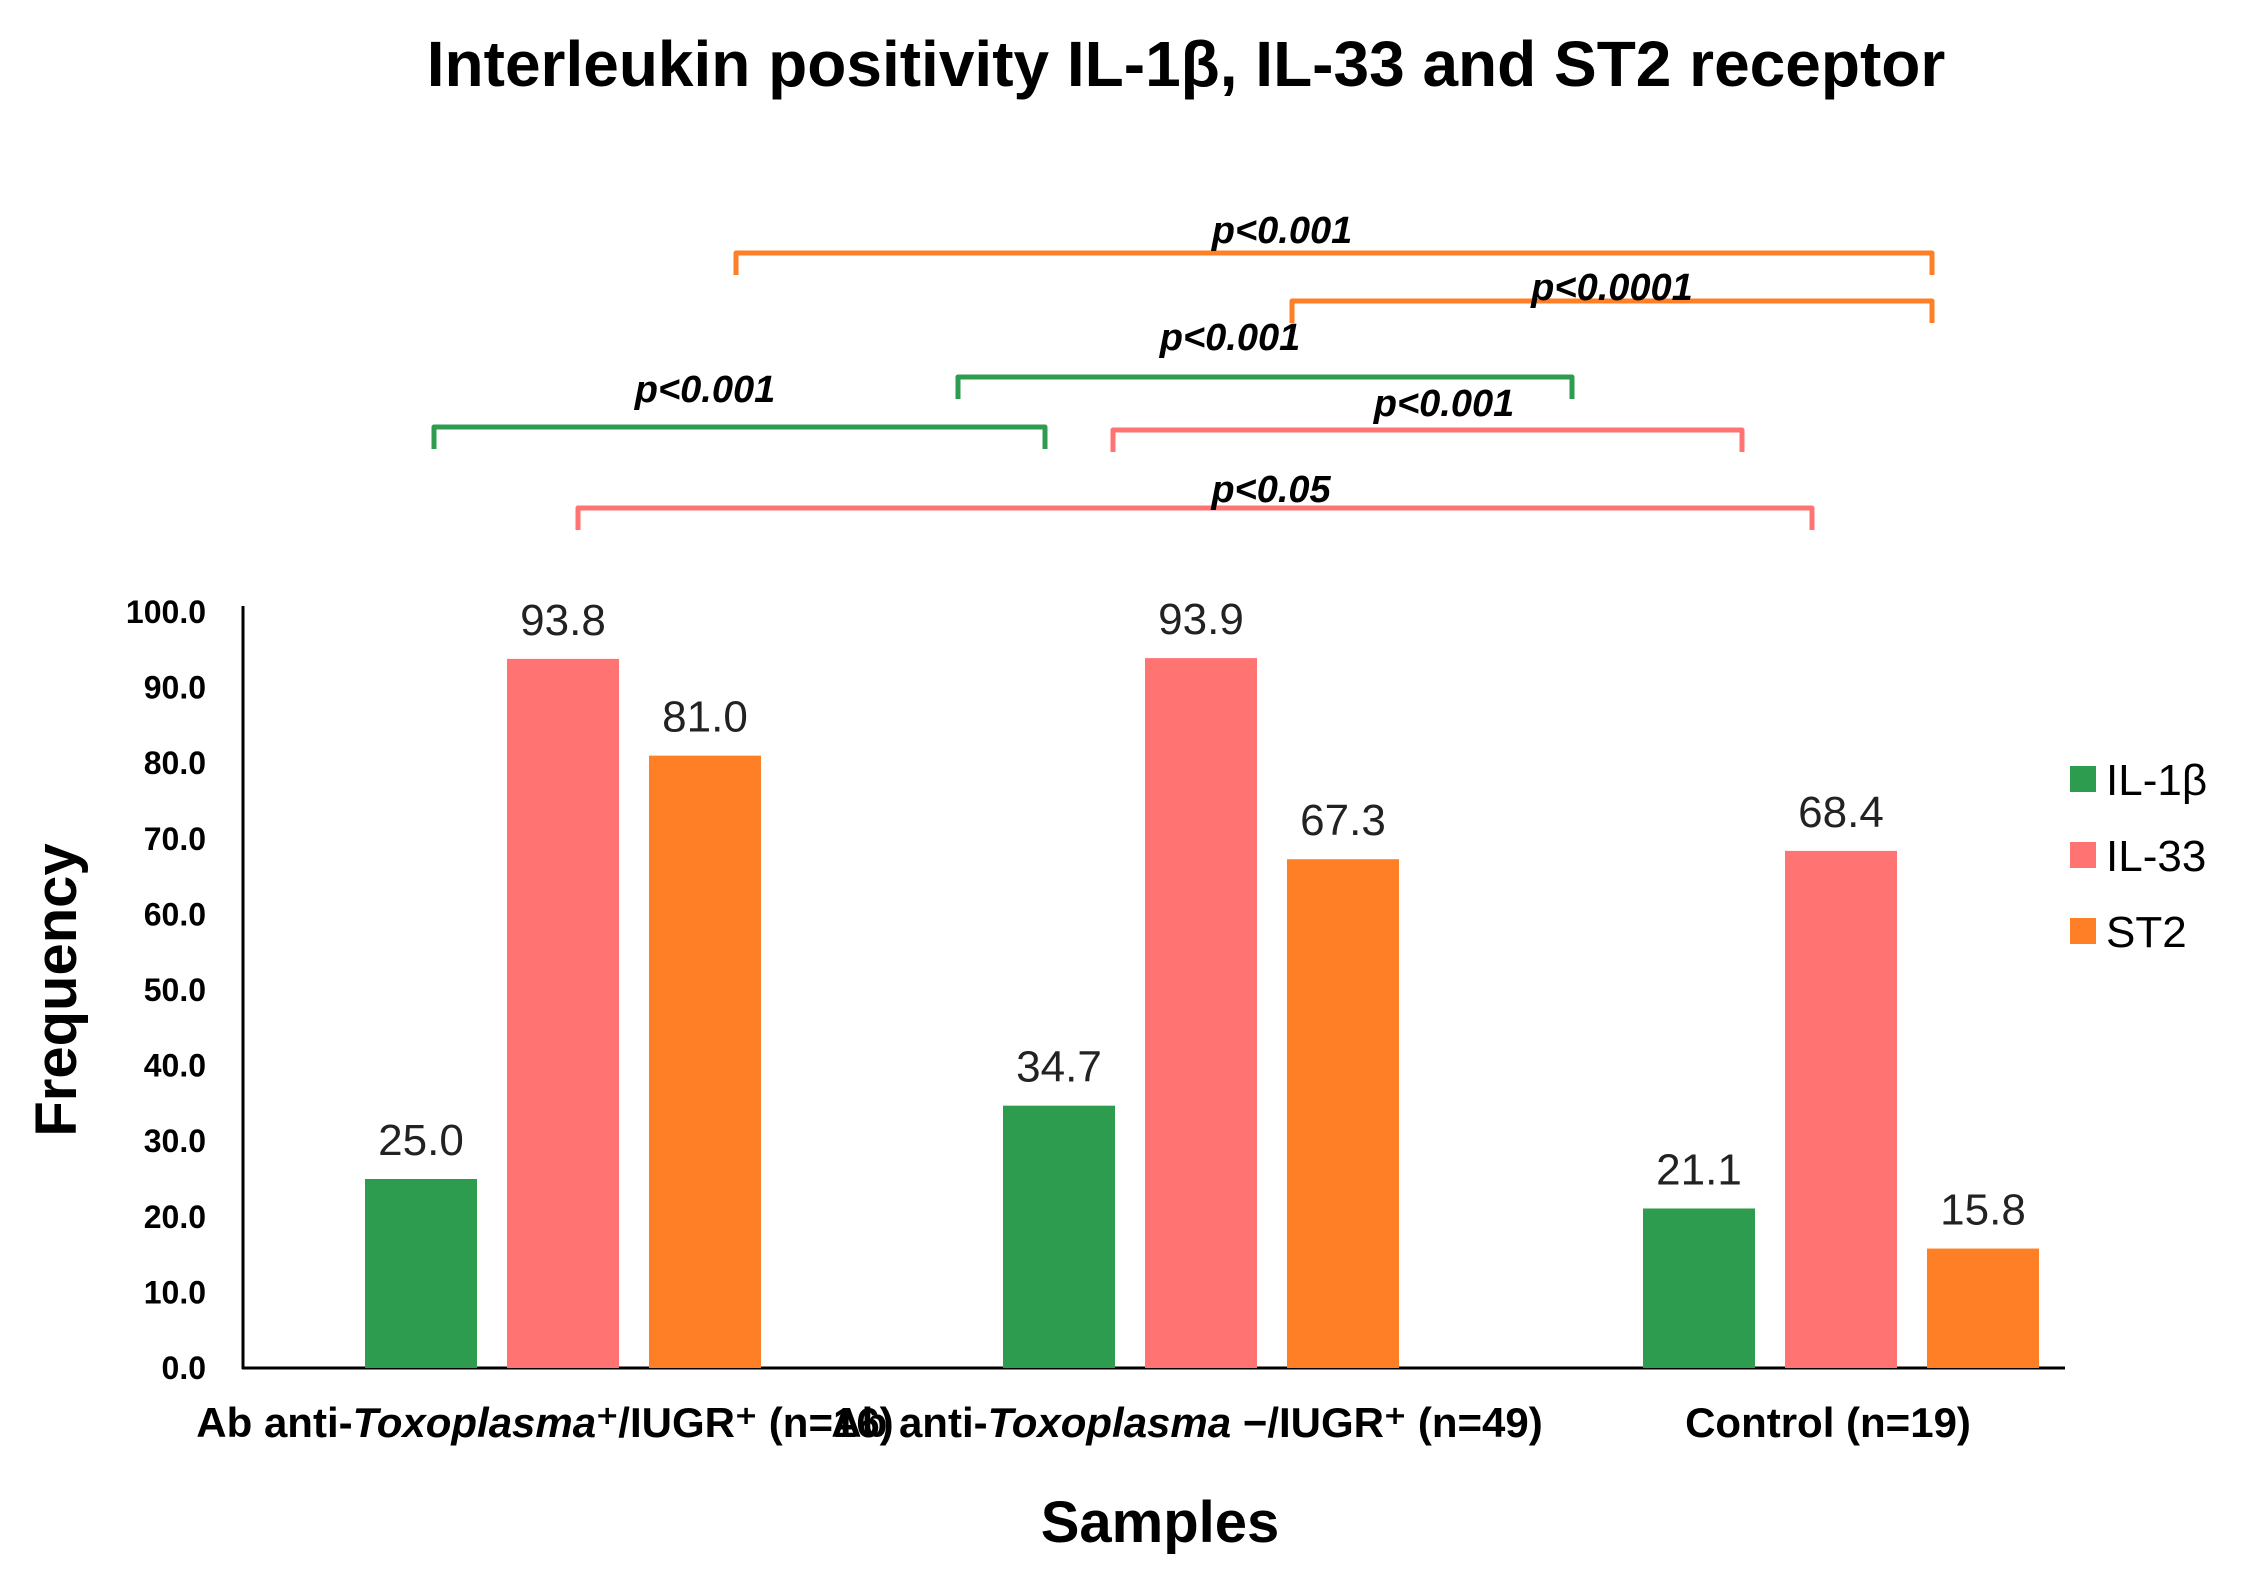  What do you see at coordinates (1201, 619) in the screenshot?
I see `data-label: 93.9` at bounding box center [1201, 619].